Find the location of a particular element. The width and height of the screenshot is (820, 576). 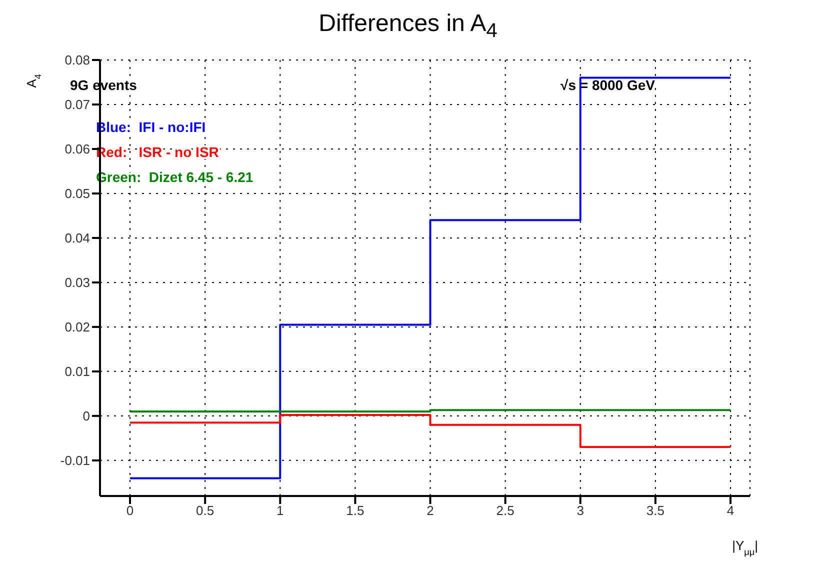

x-tick-label: 0.5 is located at coordinates (205, 510).